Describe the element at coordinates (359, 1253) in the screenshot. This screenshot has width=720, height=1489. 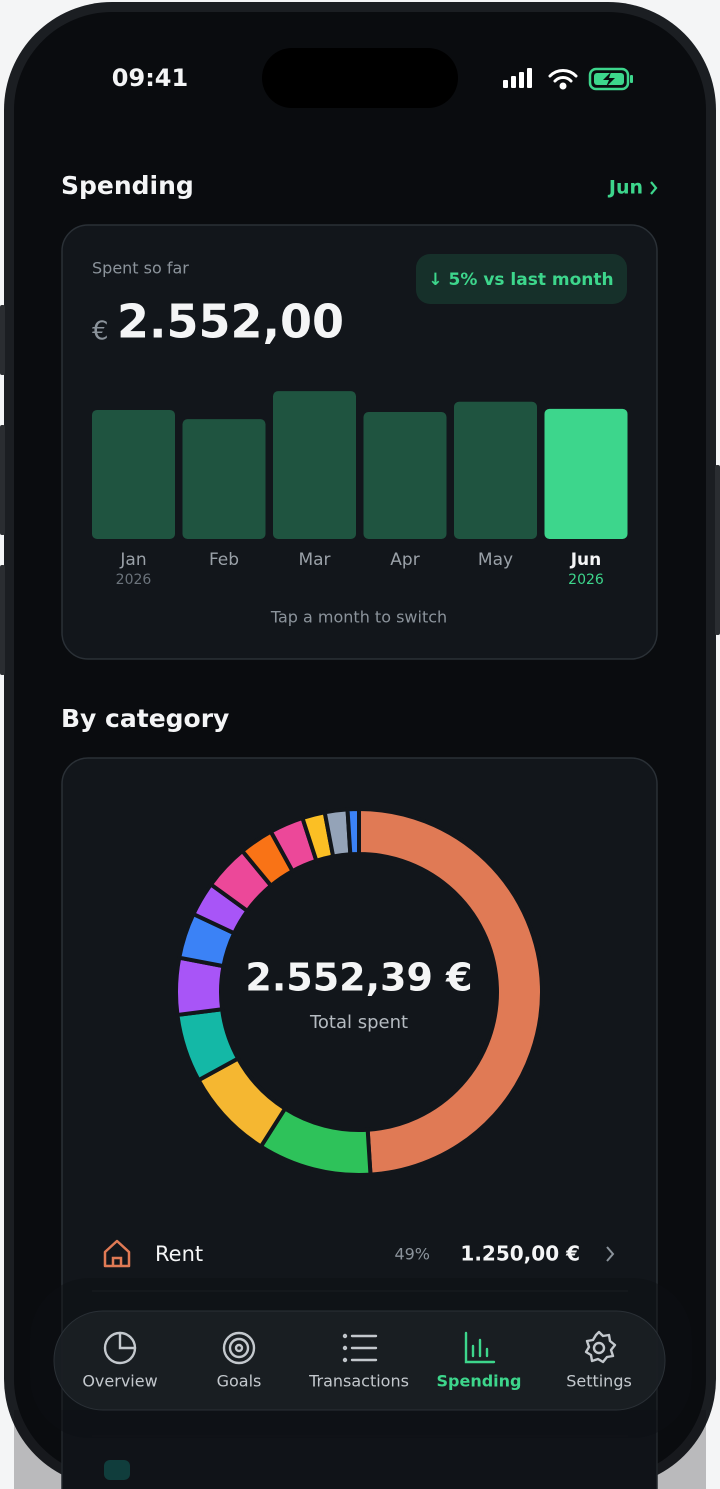
I see `category-row: Rent 49% 1.250,00 €` at that location.